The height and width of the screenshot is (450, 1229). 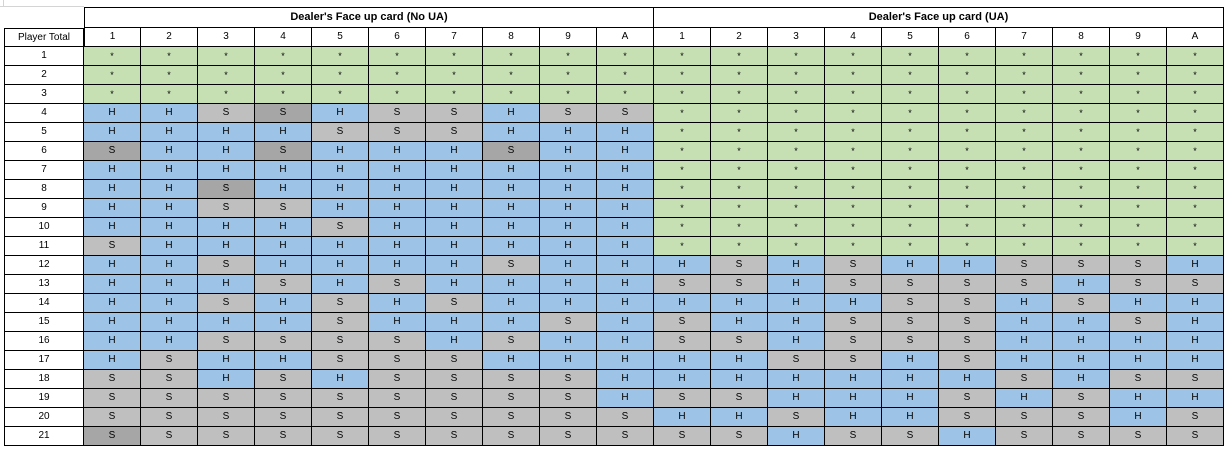 What do you see at coordinates (939, 17) in the screenshot?
I see `section-title-ua: Dealer's Face up card (UA)` at bounding box center [939, 17].